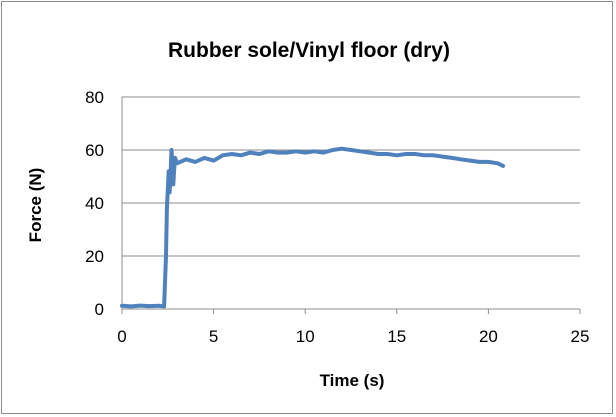  What do you see at coordinates (35, 205) in the screenshot?
I see `y-axis-title: Force (N)` at bounding box center [35, 205].